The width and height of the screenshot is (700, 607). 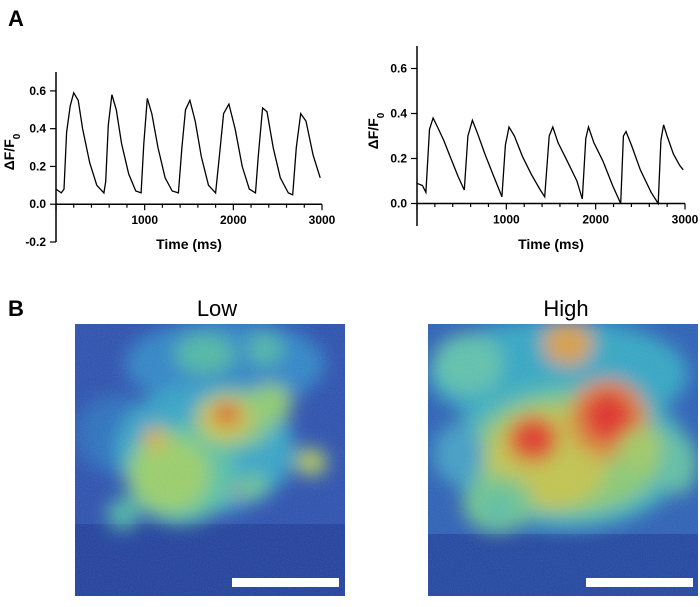 What do you see at coordinates (217, 308) in the screenshot?
I see `image-title-low: Low` at bounding box center [217, 308].